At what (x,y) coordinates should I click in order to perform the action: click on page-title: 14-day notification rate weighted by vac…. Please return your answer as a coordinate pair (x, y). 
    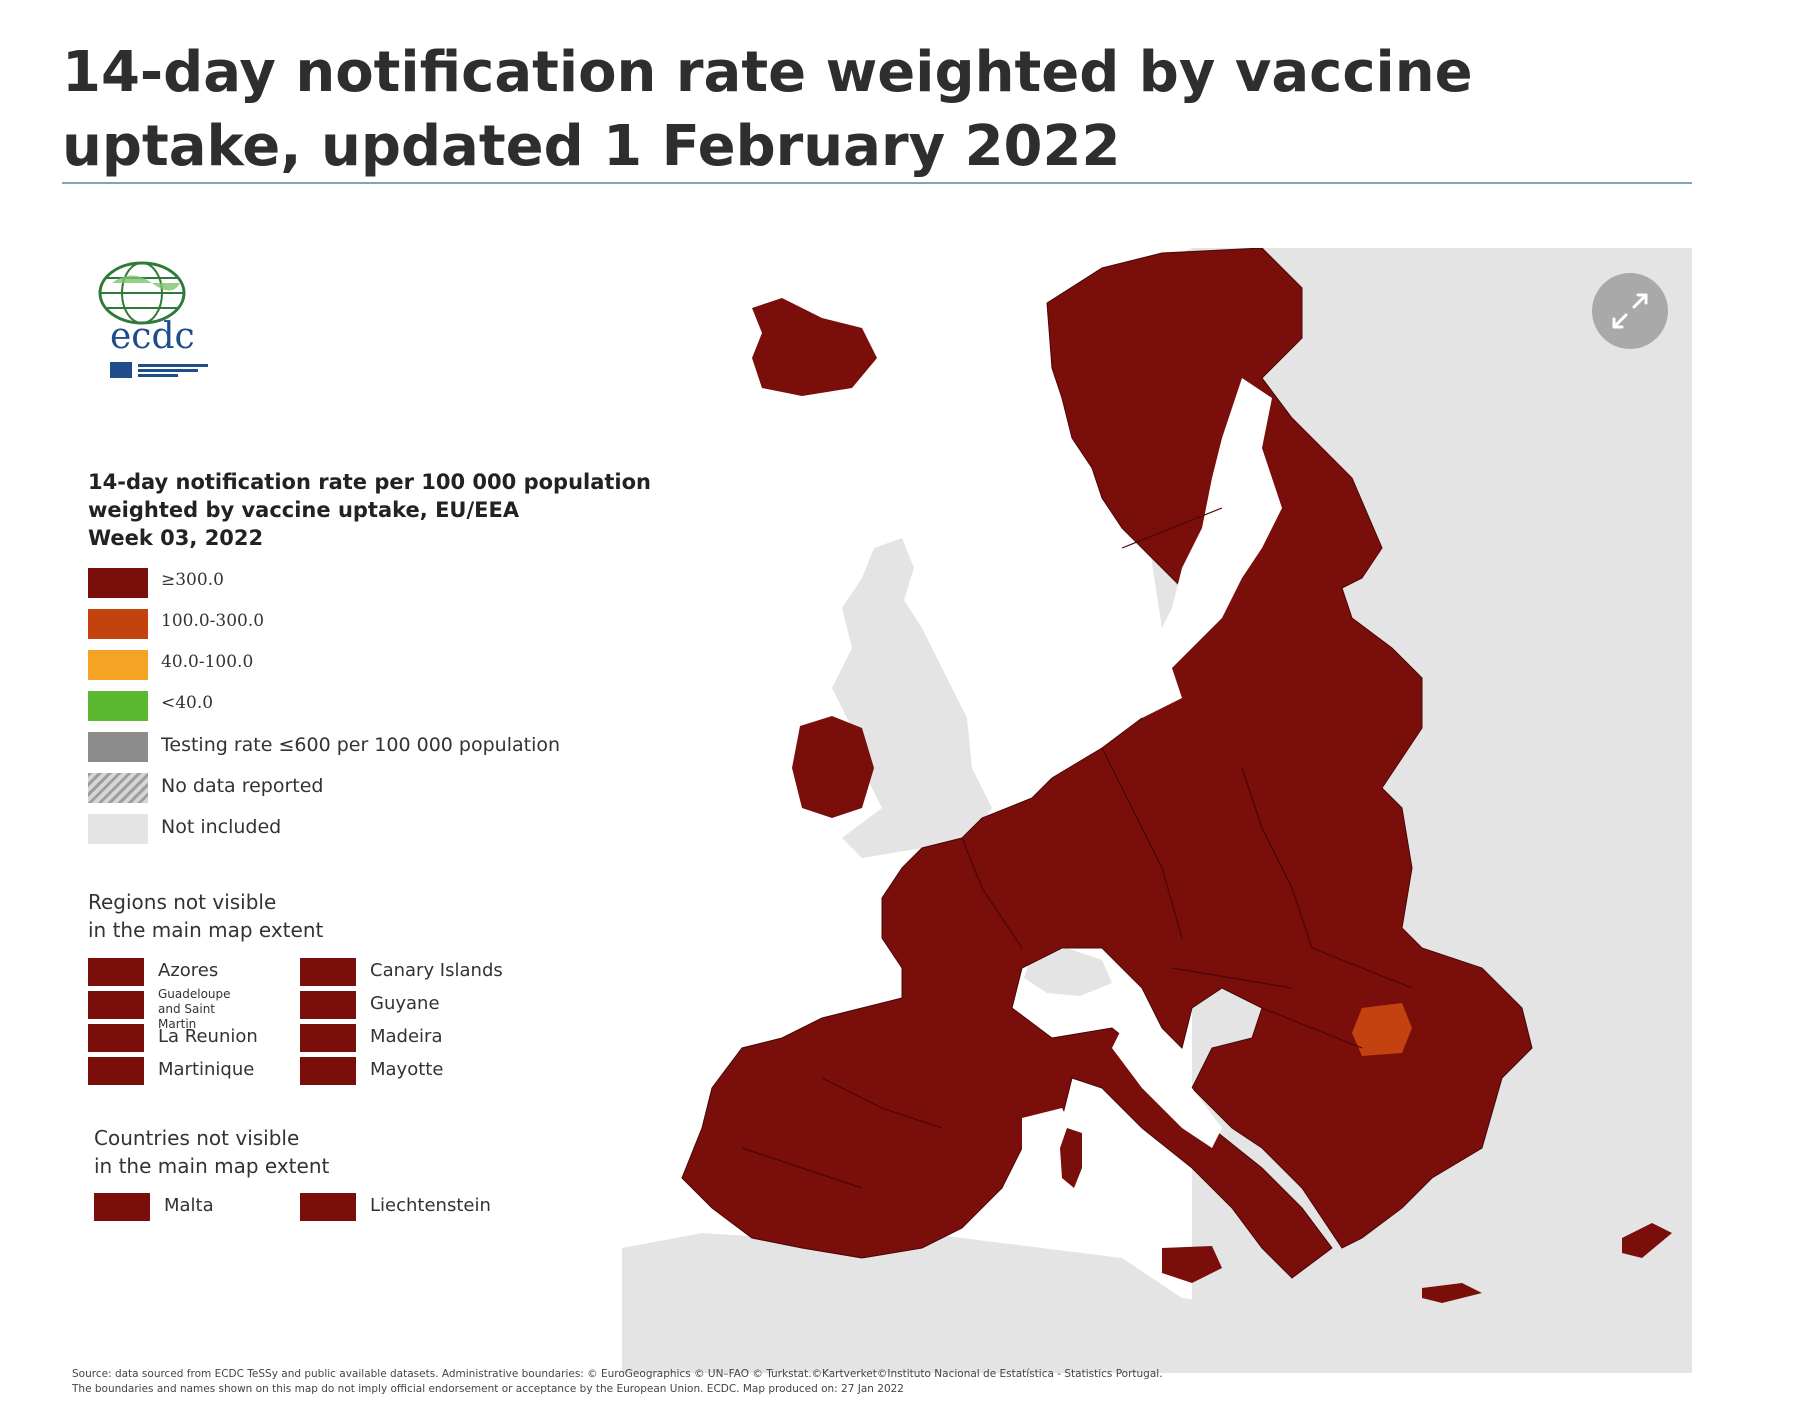
    Looking at the image, I should click on (767, 109).